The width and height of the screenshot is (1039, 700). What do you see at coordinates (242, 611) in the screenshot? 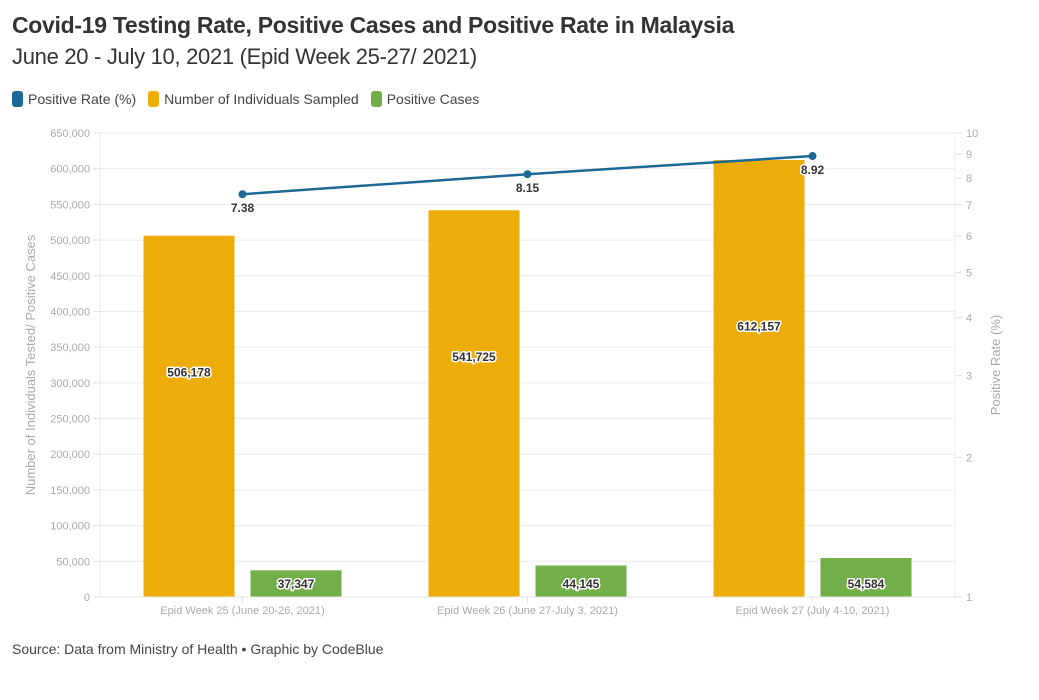
I see `x-axis-category-label: Epid Week 25 (June 20-26, 2021)` at bounding box center [242, 611].